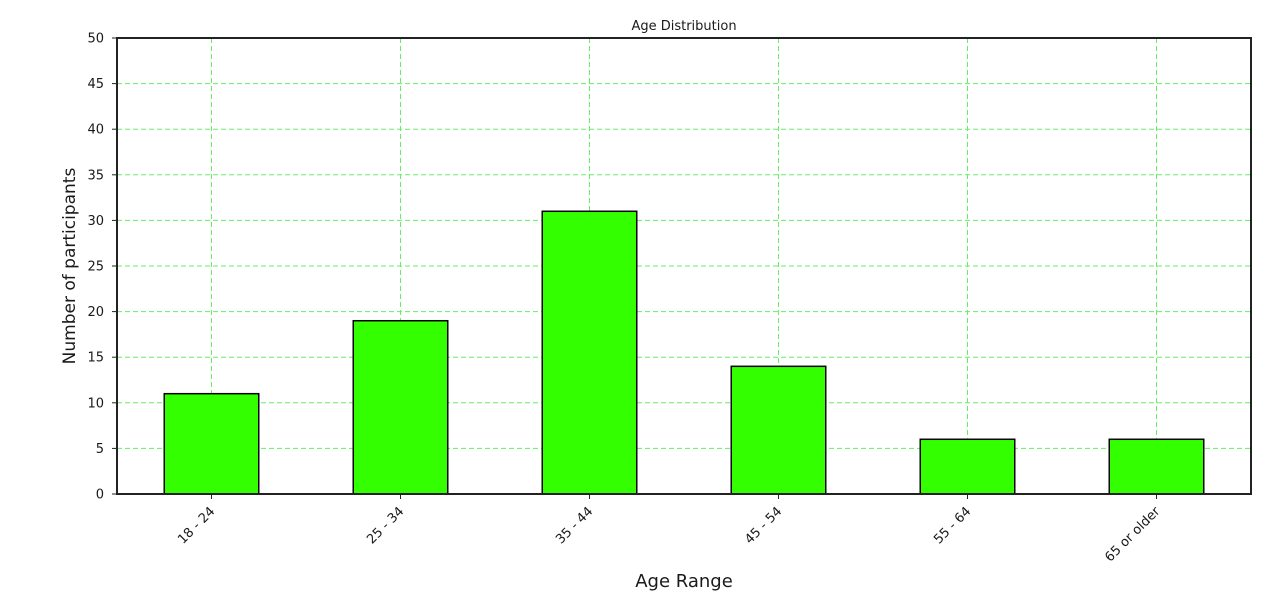 Image resolution: width=1280 pixels, height=616 pixels. Describe the element at coordinates (683, 26) in the screenshot. I see `chart-title: Age Distribution` at that location.